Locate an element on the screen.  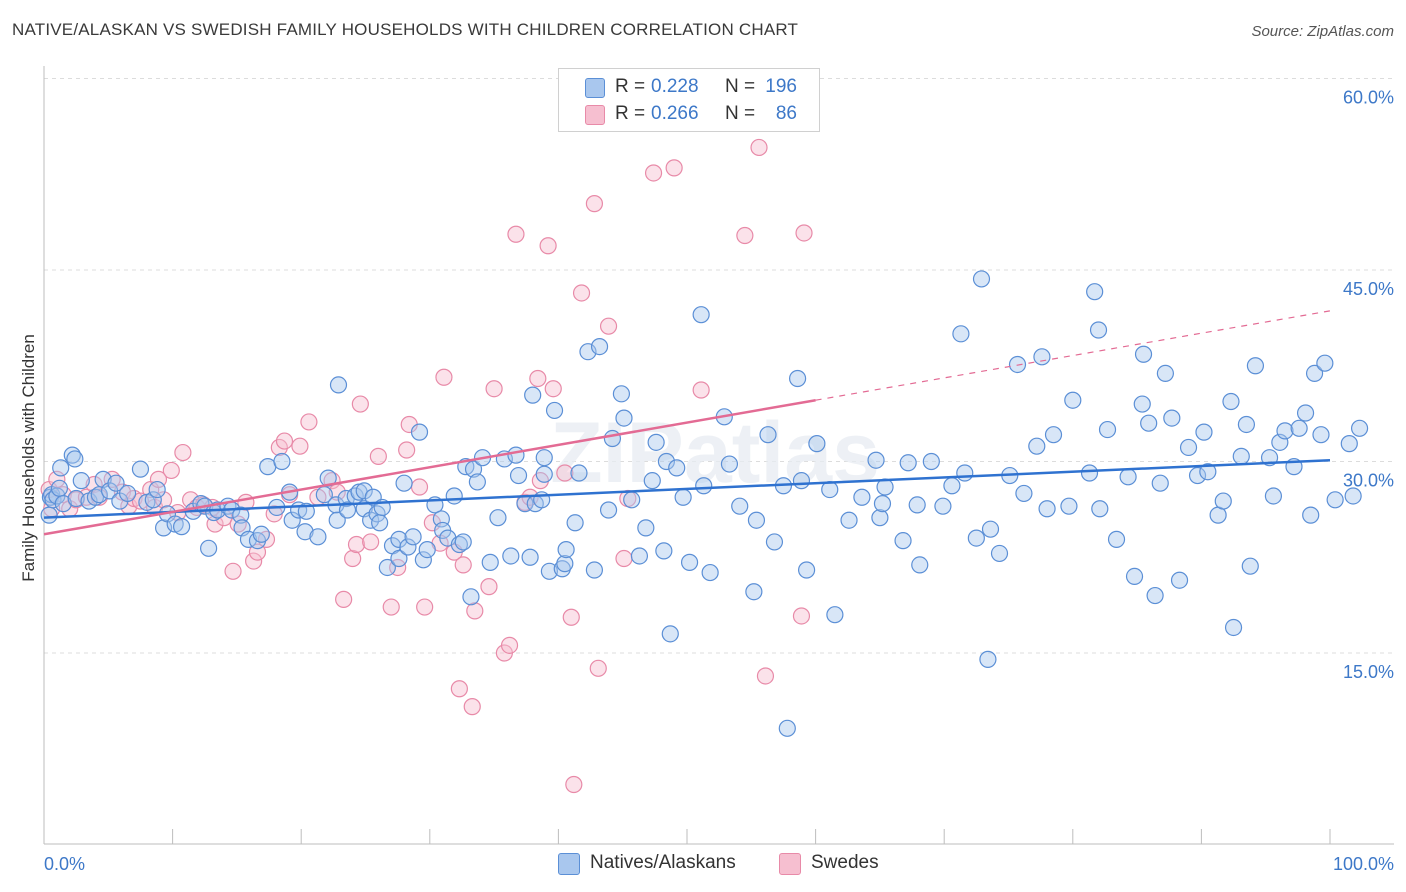
swedes-legend-label: Swedes is located at coordinates (845, 862).